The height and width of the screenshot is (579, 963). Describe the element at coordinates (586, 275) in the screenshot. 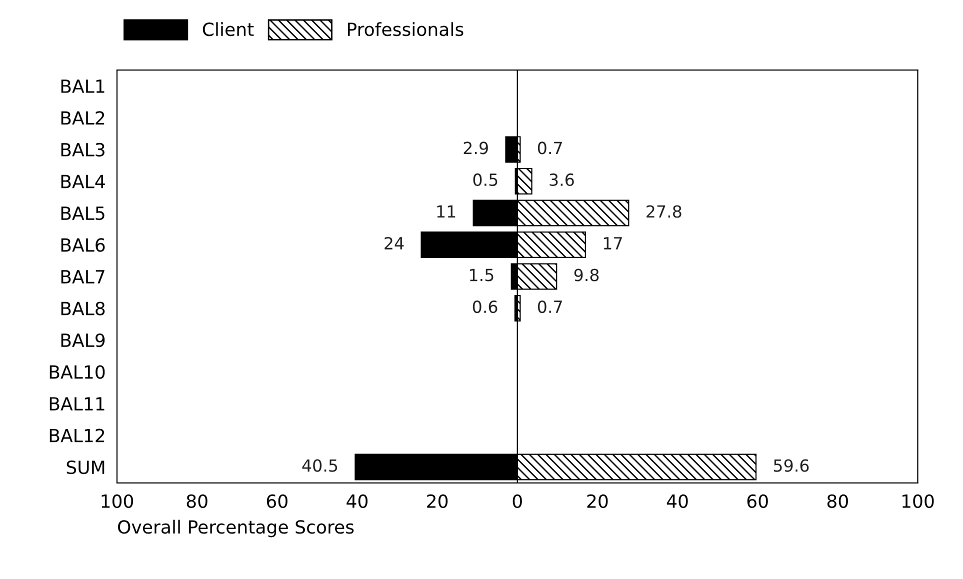

I see `data-label: 9.8` at that location.